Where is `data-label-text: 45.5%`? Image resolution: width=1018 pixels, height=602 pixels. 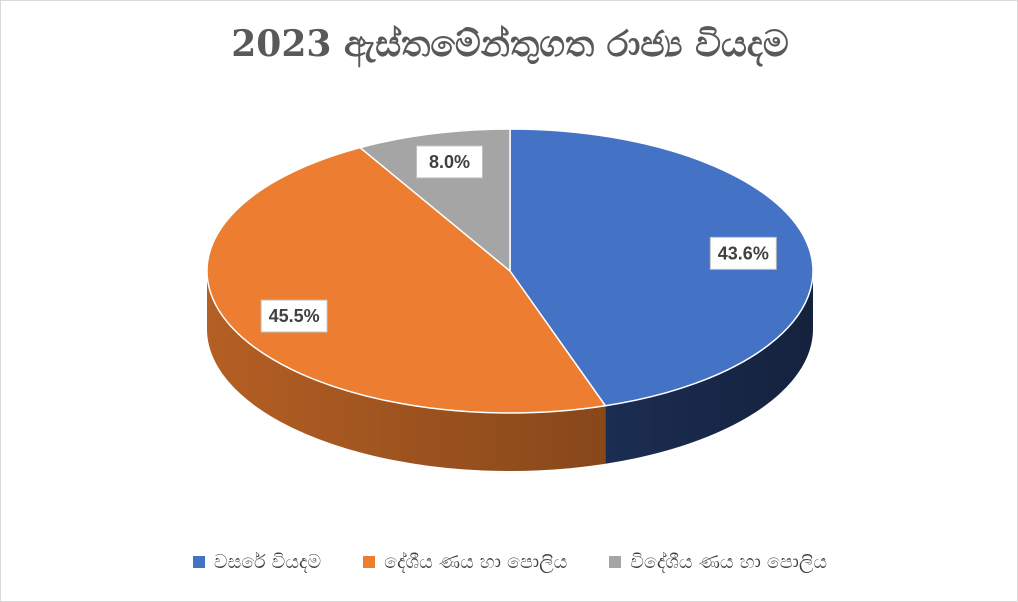
data-label-text: 45.5% is located at coordinates (294, 316).